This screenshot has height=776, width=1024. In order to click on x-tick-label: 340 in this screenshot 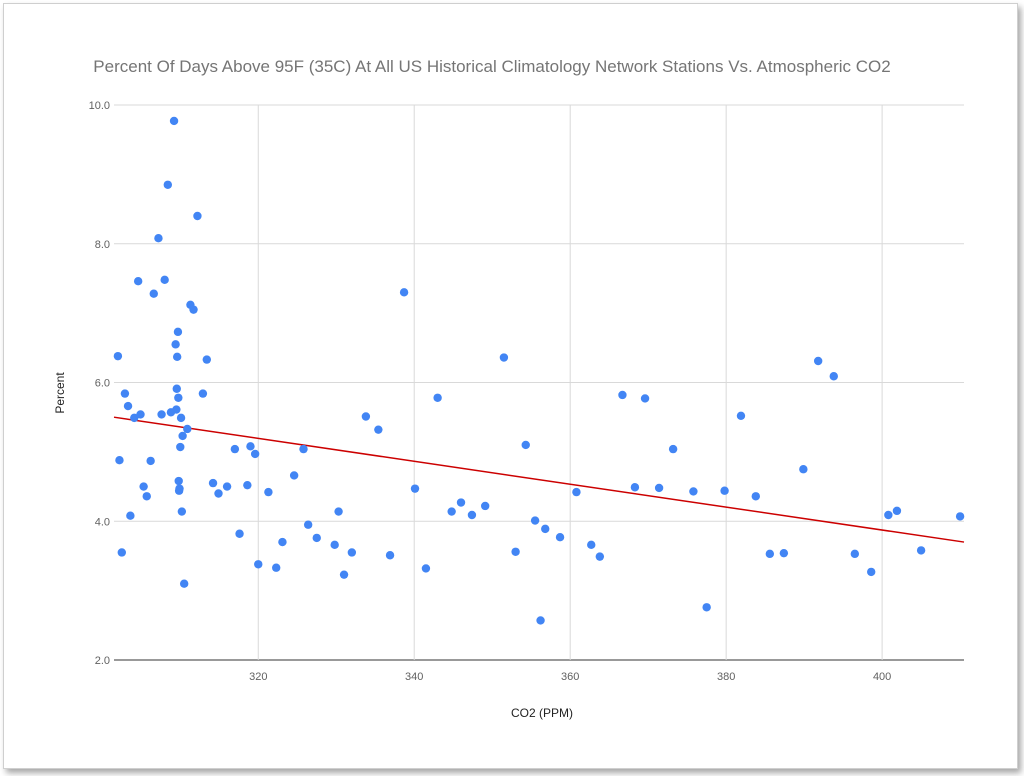, I will do `click(414, 677)`.